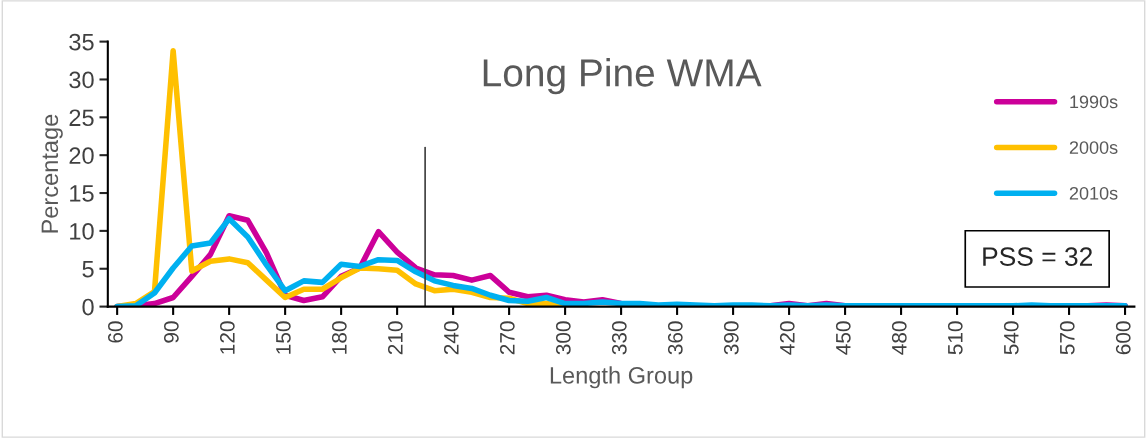 The image size is (1147, 438). What do you see at coordinates (115, 332) in the screenshot?
I see `x-tick-label: 60` at bounding box center [115, 332].